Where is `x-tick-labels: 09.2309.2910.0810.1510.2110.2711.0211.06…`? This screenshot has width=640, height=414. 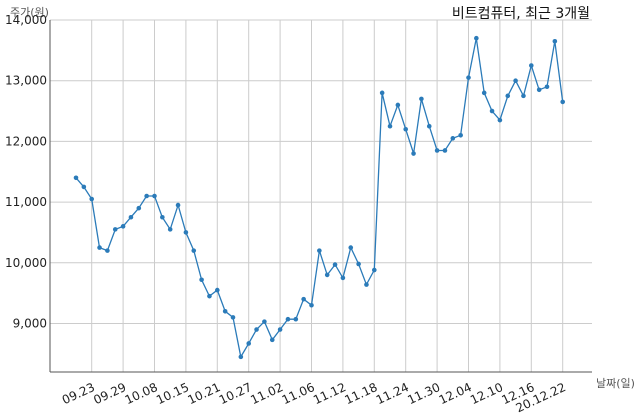
x-tick-labels: 09.2309.2910.0810.1510.2110.2711.0211.06… is located at coordinates (314, 397).